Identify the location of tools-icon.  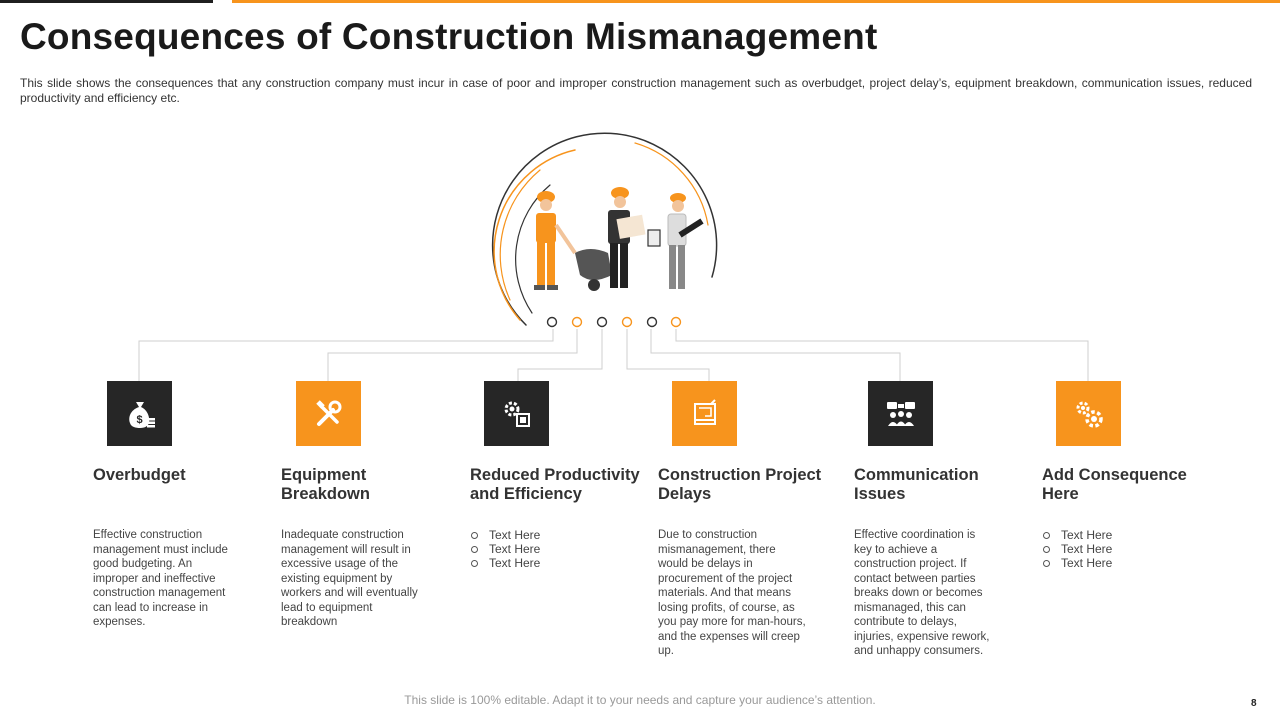
(328, 412).